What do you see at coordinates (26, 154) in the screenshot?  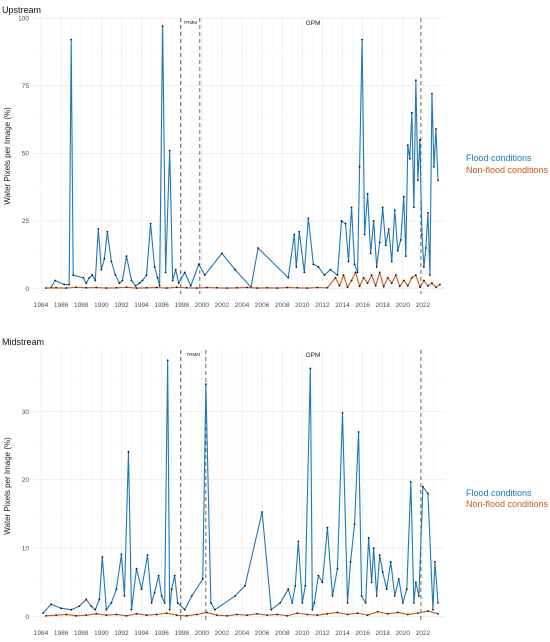 I see `y-tick-label: 50` at bounding box center [26, 154].